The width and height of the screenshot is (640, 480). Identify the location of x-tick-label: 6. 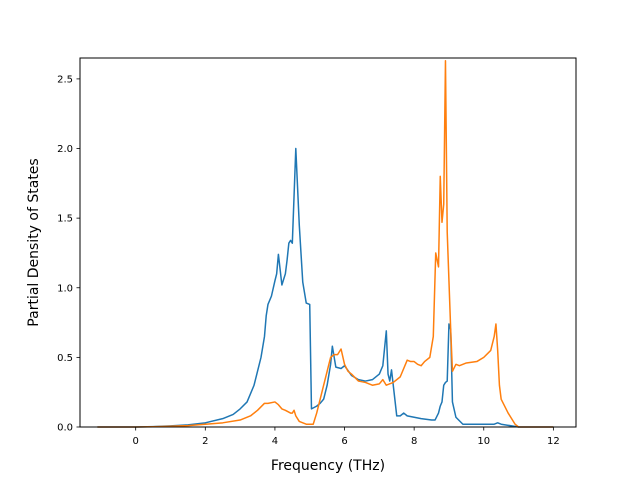
(344, 441).